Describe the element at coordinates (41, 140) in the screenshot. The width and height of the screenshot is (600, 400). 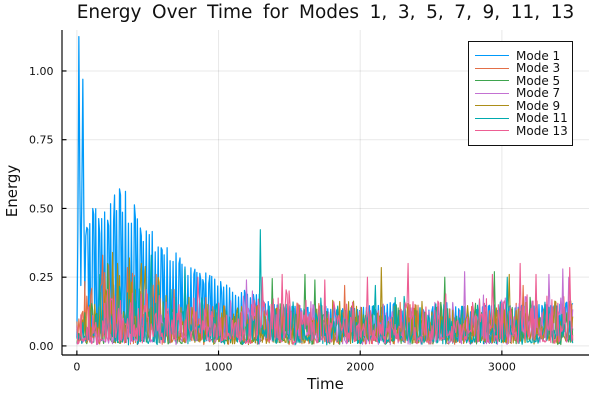
I see `y-tick-label: 0.75` at that location.